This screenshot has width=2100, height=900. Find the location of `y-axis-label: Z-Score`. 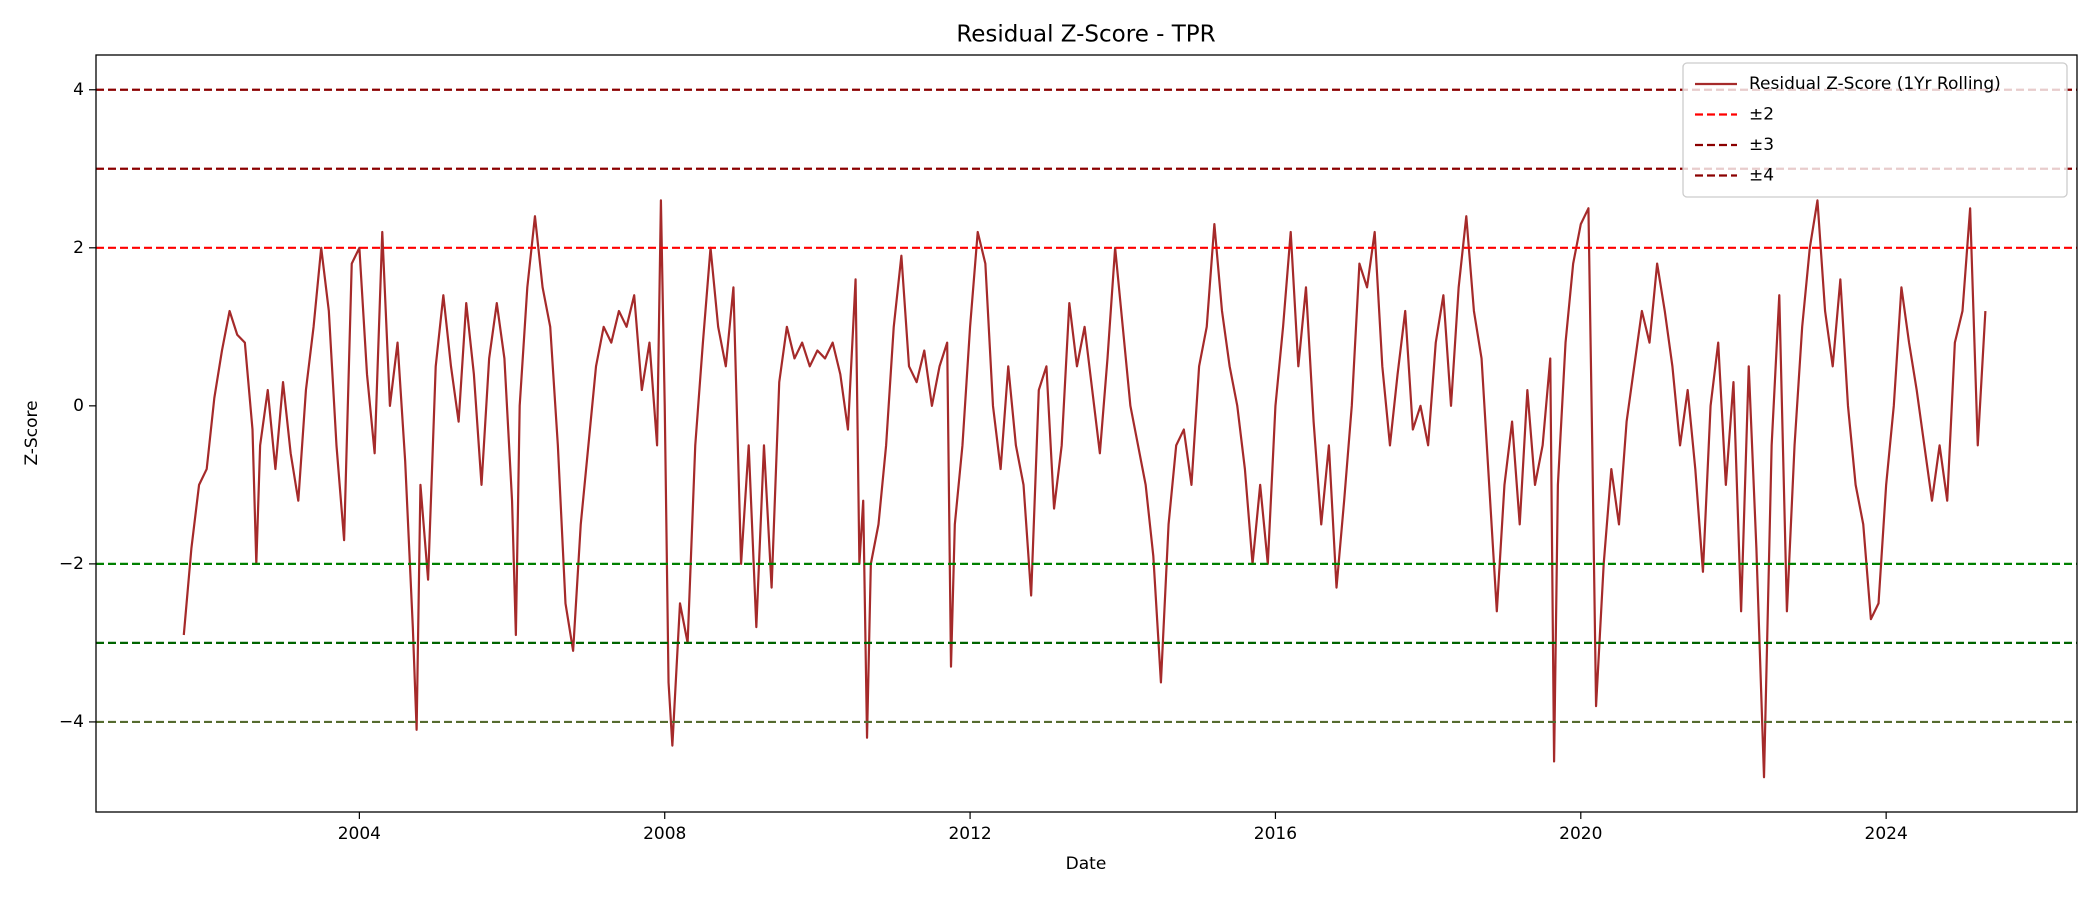

y-axis-label: Z-Score is located at coordinates (32, 432).